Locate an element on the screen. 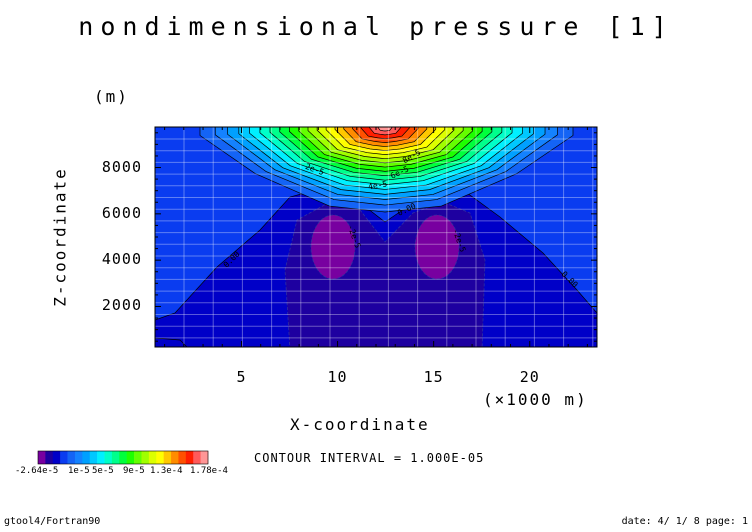 This screenshot has height=532, width=752. footer-right: date: 4/ 1/ 8 page: 1 is located at coordinates (684, 521).